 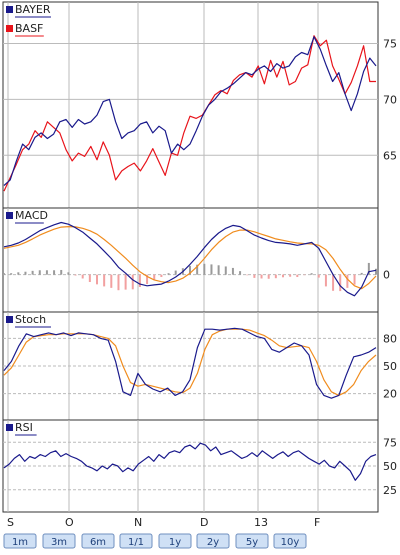 I want to click on y-tick-label: 0, so click(x=386, y=275).